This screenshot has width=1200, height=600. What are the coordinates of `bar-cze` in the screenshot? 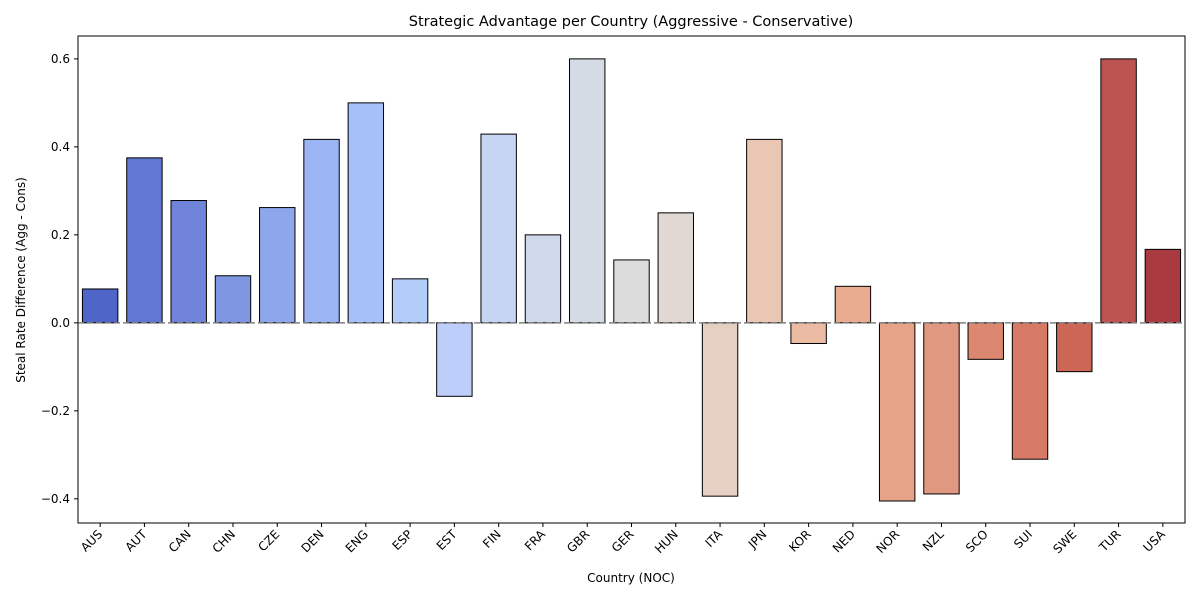 It's located at (277, 265).